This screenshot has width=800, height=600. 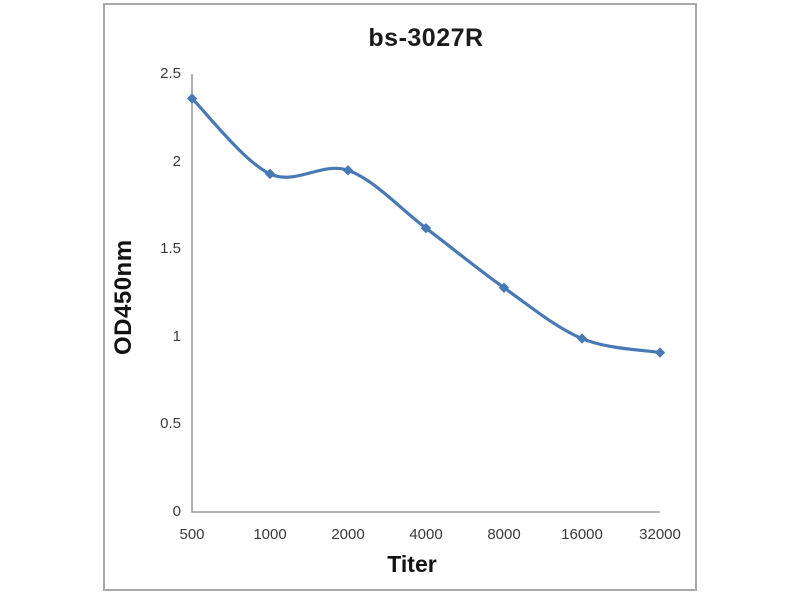 I want to click on y-tick-label: 2.5, so click(x=170, y=73).